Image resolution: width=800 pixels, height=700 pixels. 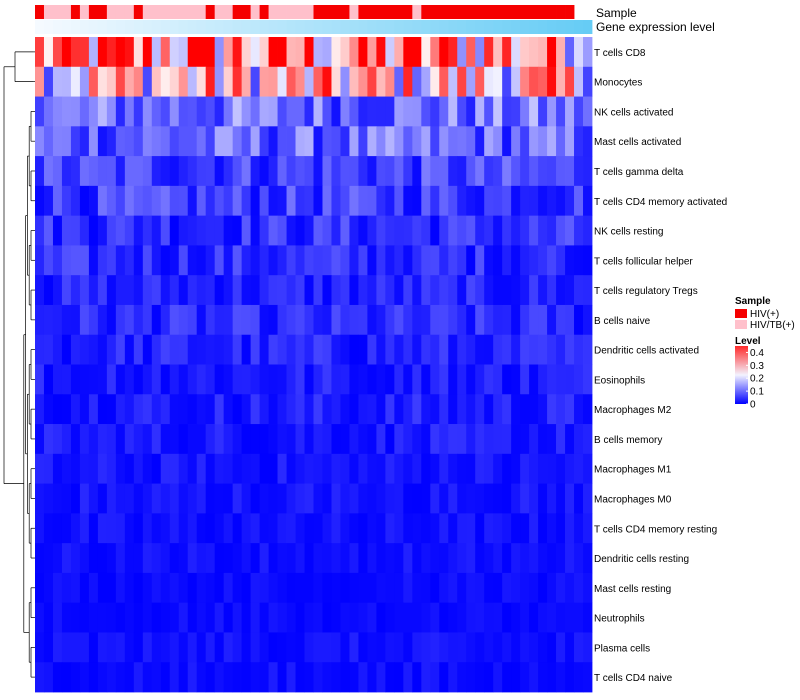 What do you see at coordinates (772, 325) in the screenshot?
I see `legend-label-hivtb: HIV/TB(+)` at bounding box center [772, 325].